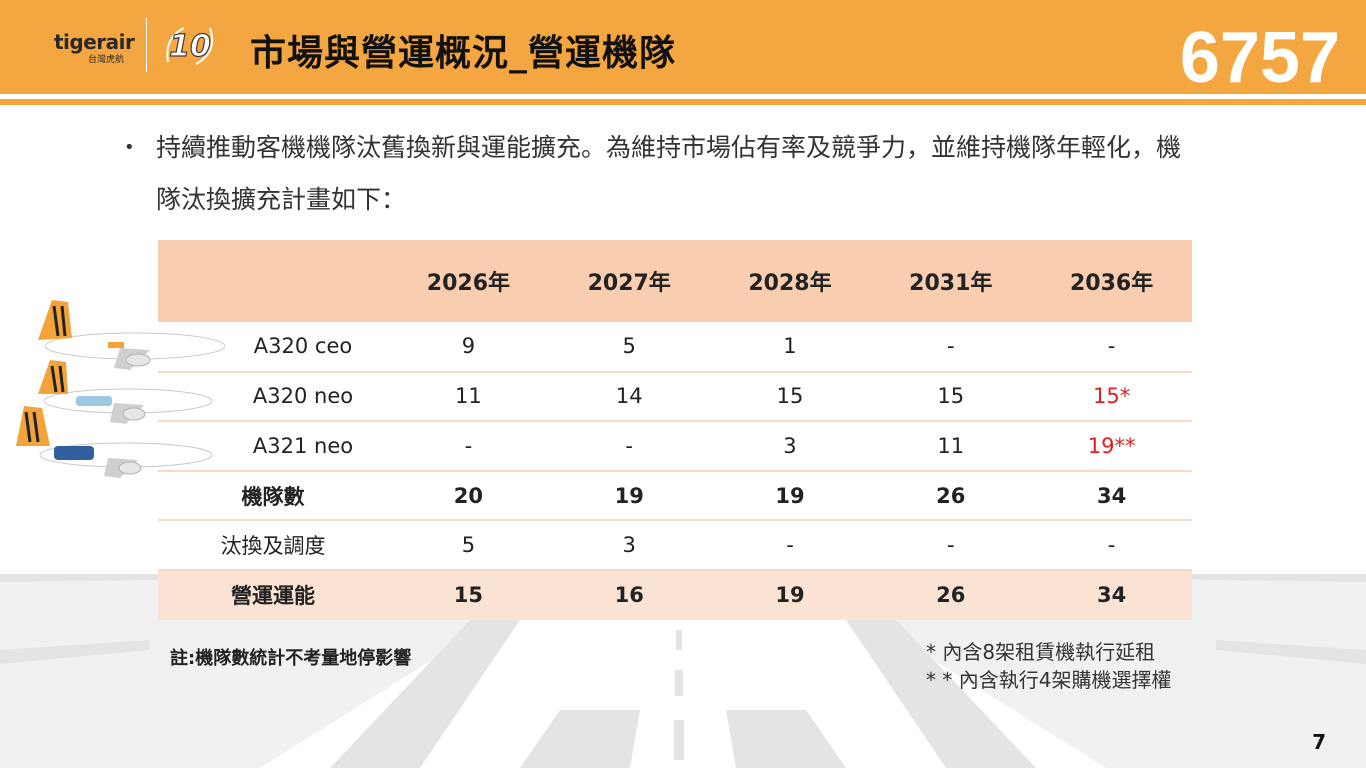 This screenshot has height=768, width=1366. I want to click on header-band, so click(683, 47).